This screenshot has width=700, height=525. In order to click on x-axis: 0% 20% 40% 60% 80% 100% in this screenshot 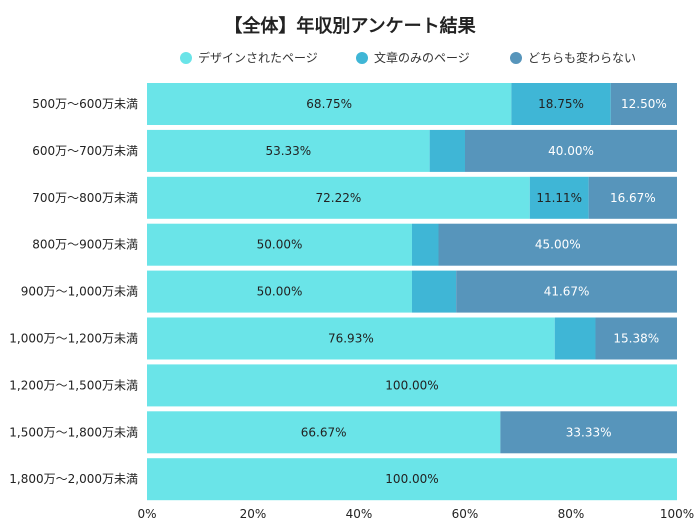, I will do `click(415, 514)`.